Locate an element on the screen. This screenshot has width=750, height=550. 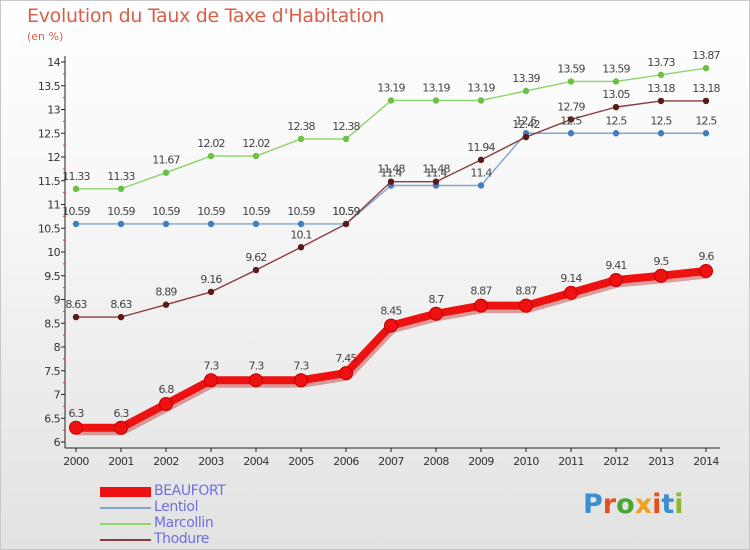
data-label-thodure: 8.63 is located at coordinates (121, 304).